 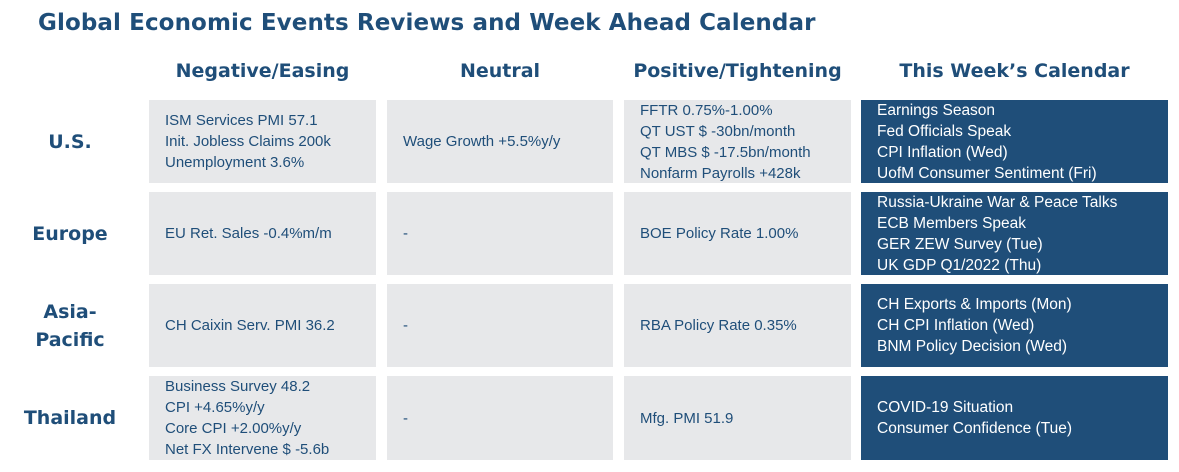 I want to click on cell-asia-pacific-positive: RBA Policy Rate 0.35%, so click(x=737, y=325).